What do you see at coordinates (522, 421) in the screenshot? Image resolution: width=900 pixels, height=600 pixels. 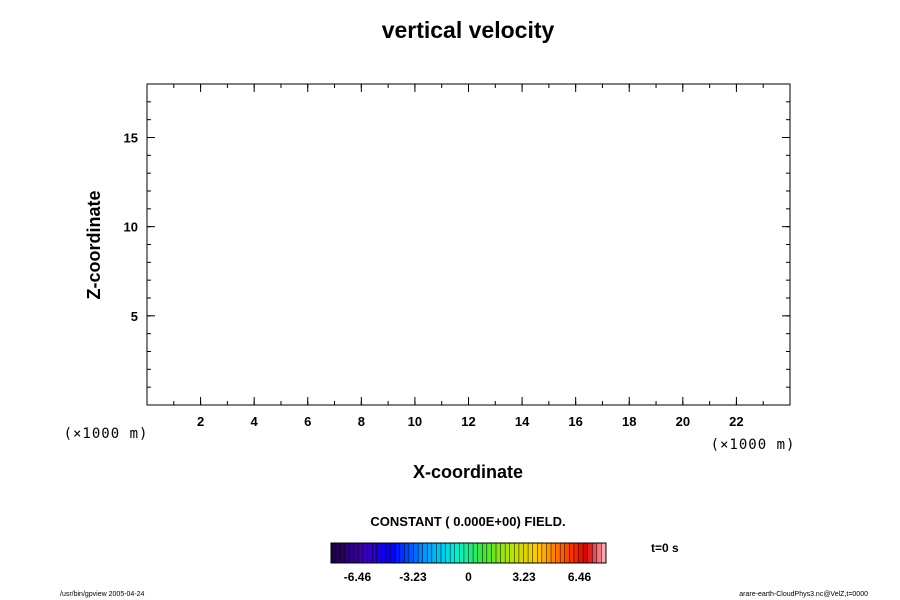 I see `x-tick-label: 14` at bounding box center [522, 421].